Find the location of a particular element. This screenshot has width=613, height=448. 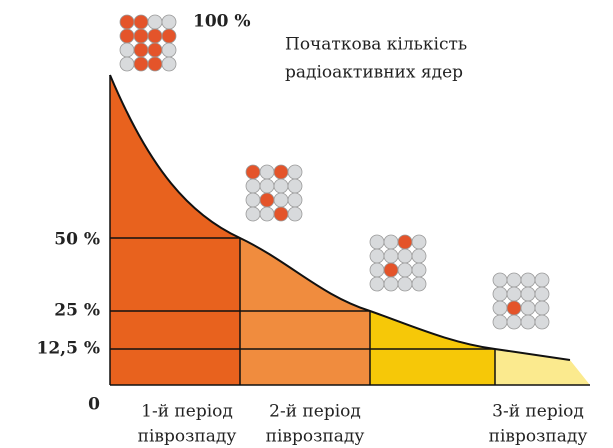

period-label: 3-й період is located at coordinates (538, 412).